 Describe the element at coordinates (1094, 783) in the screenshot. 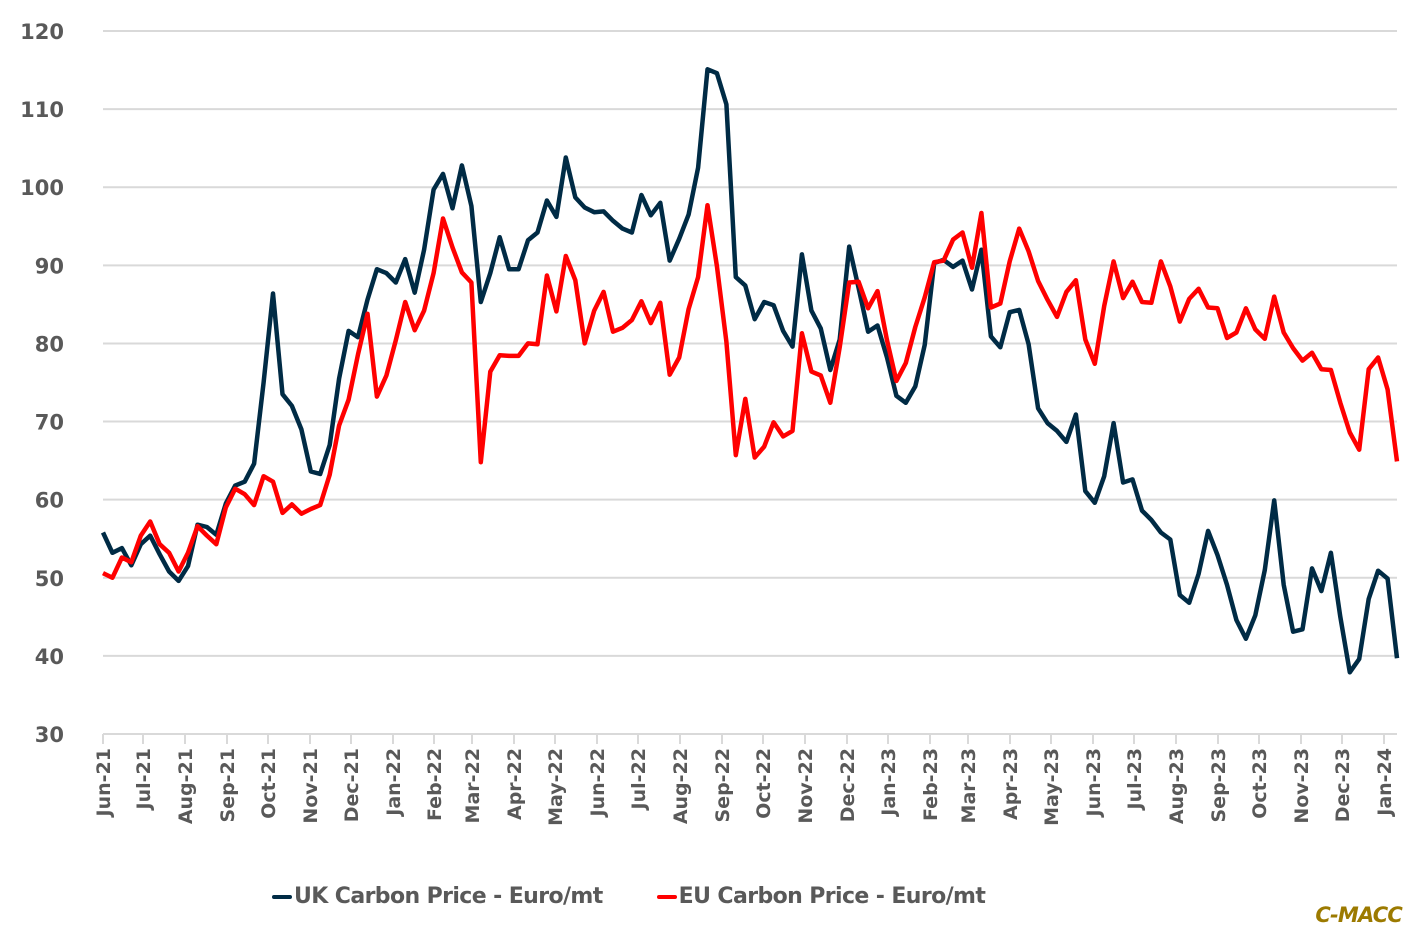

I see `x-tick-label: Jun-23` at that location.